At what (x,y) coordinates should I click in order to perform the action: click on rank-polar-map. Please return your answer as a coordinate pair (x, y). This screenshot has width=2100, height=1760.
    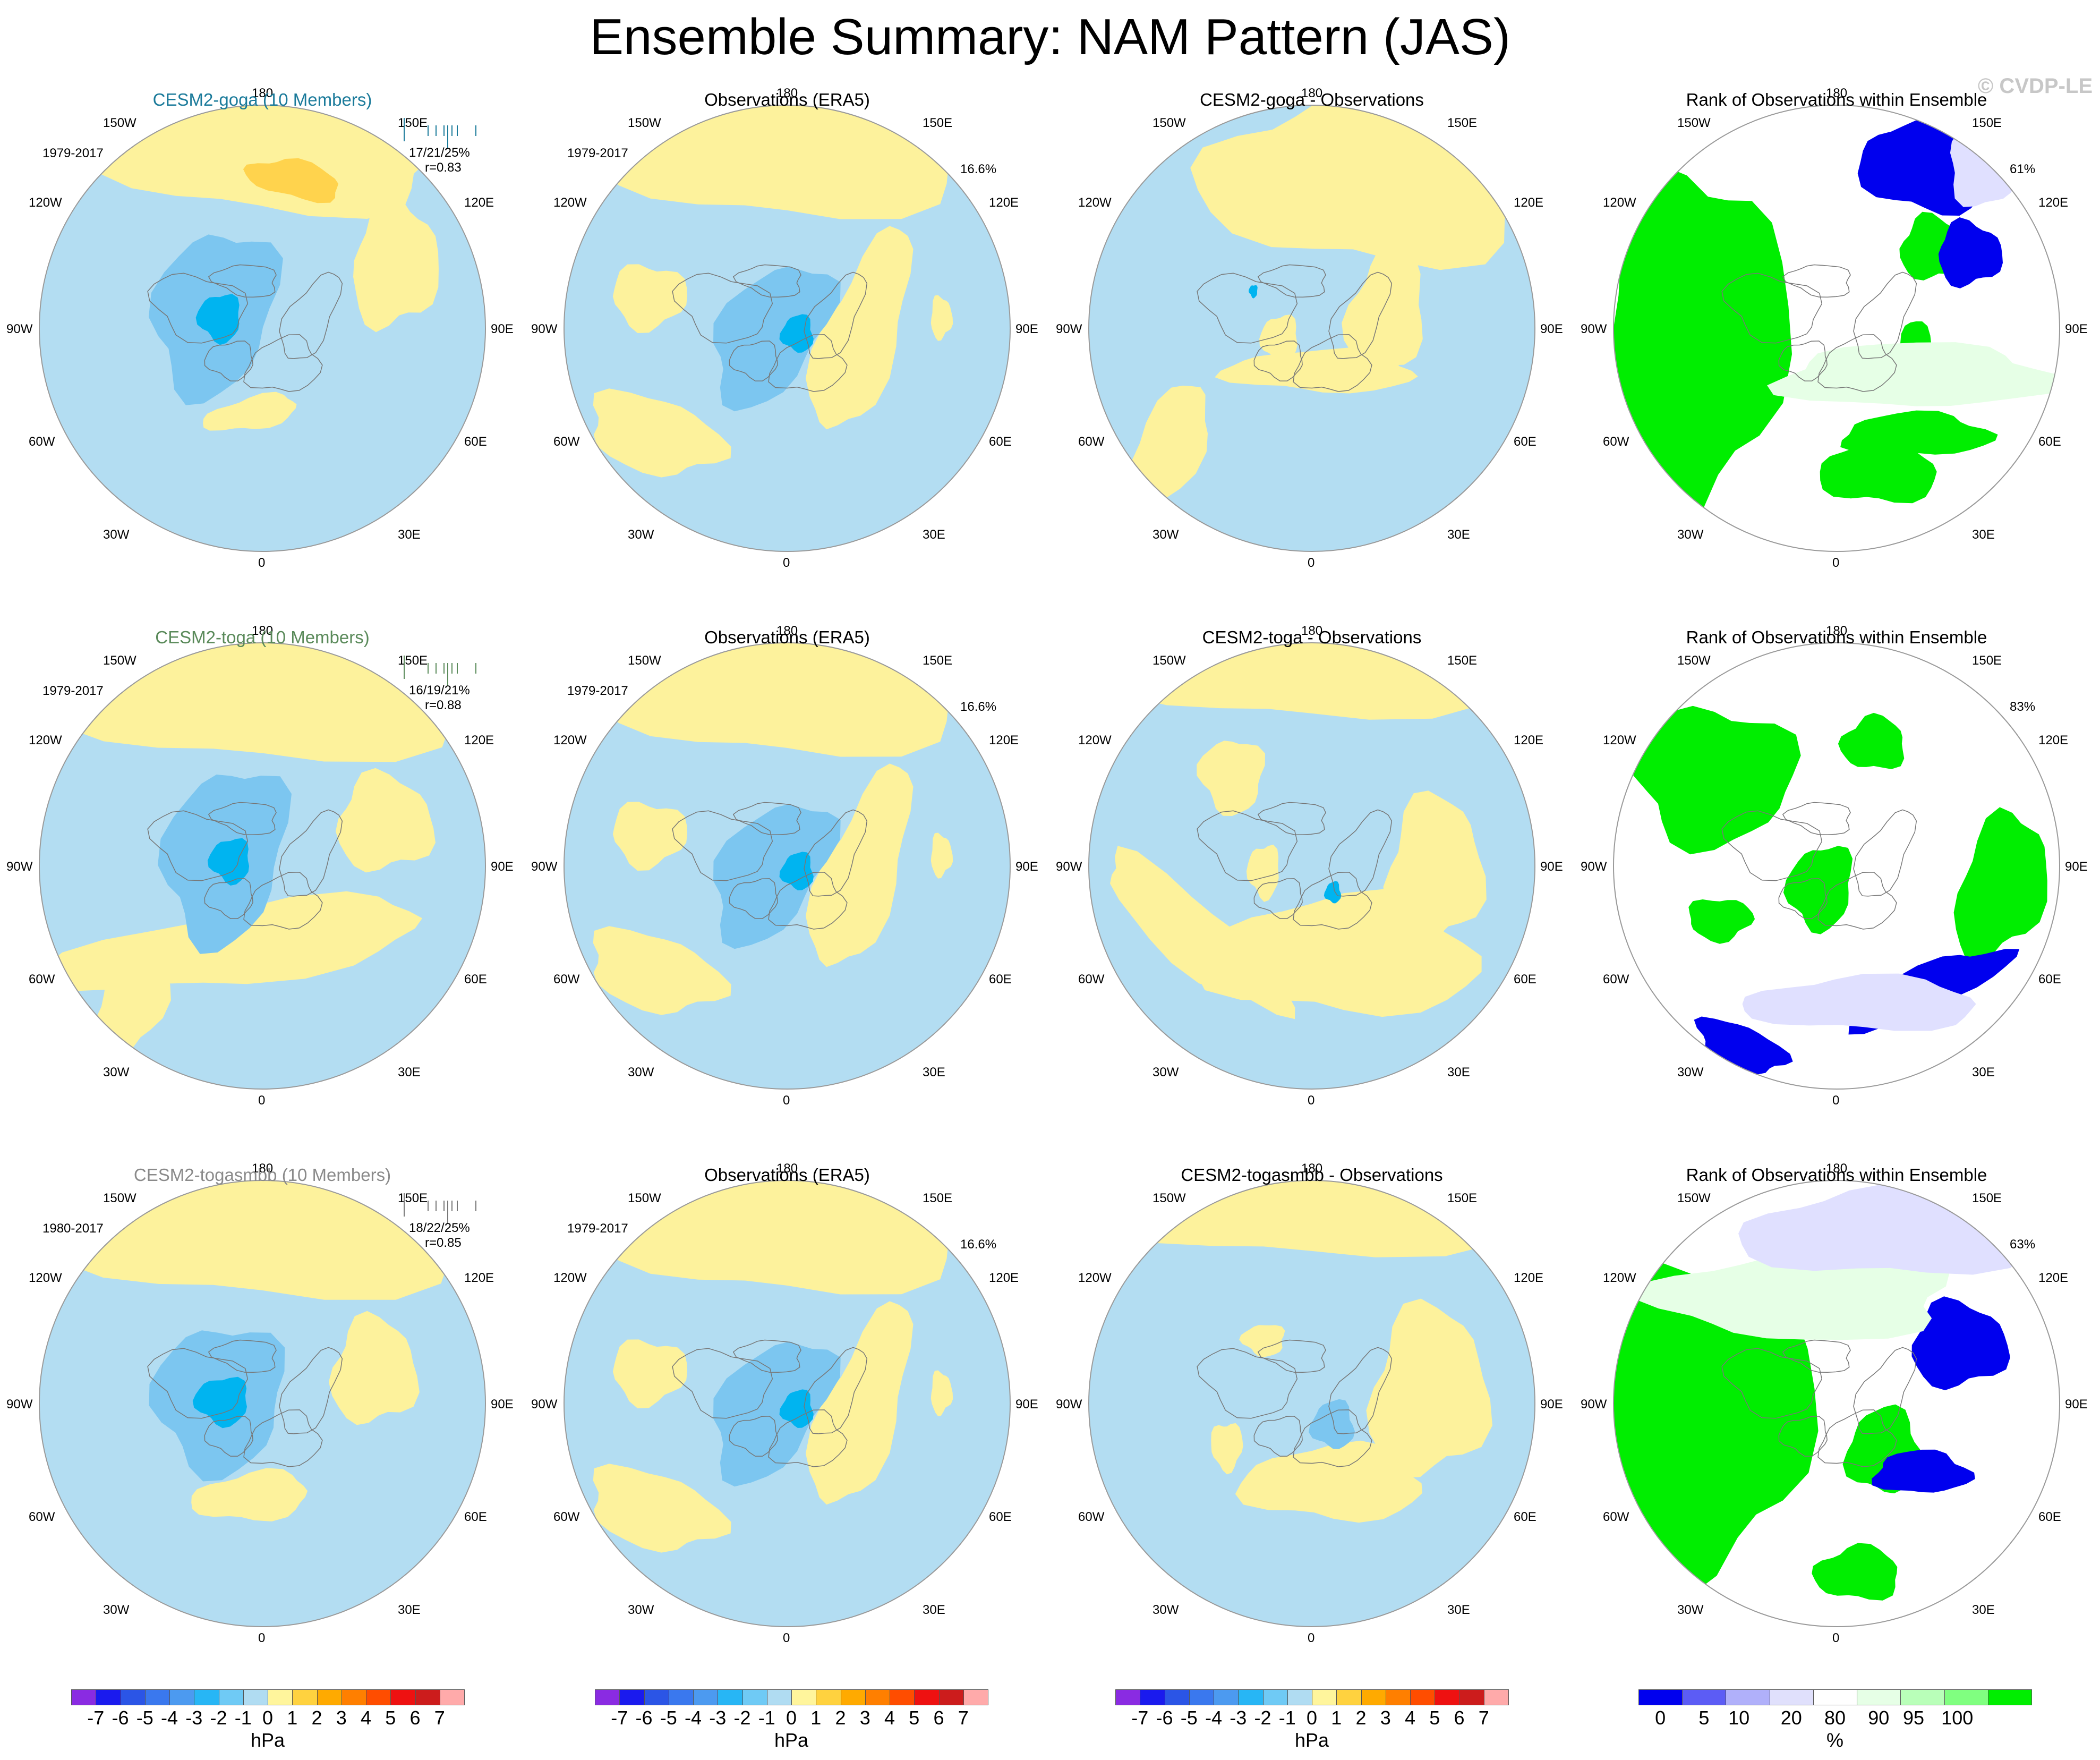
    Looking at the image, I should click on (1836, 866).